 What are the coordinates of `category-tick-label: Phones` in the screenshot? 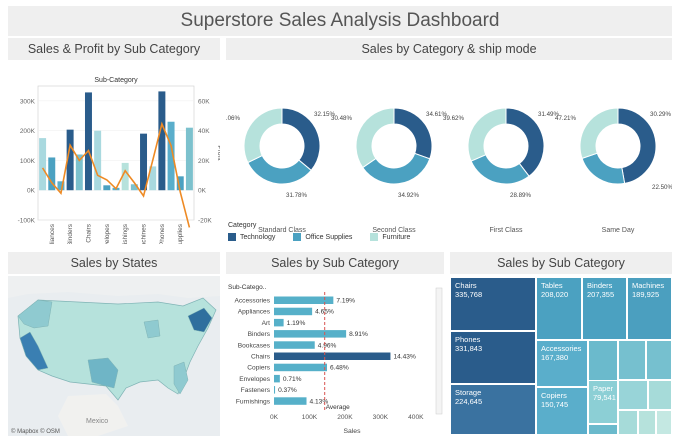 It's located at (162, 233).